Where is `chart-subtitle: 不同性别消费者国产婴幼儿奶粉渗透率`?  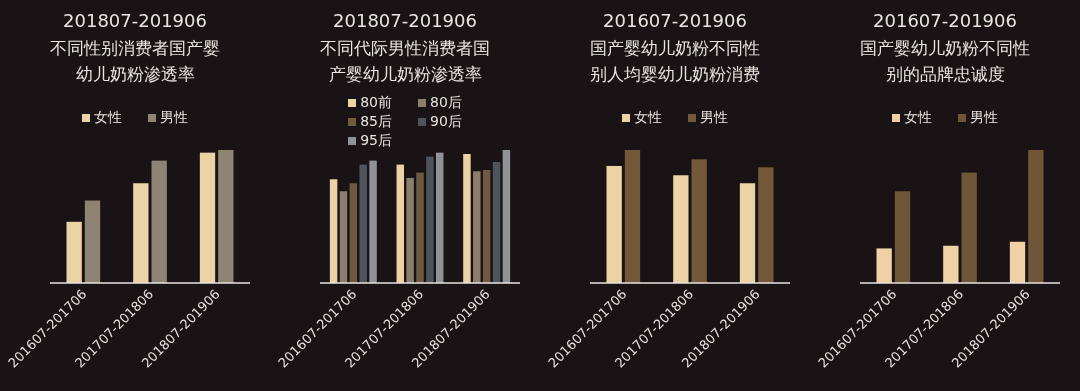 chart-subtitle: 不同性别消费者国产婴幼儿奶粉渗透率 is located at coordinates (135, 62).